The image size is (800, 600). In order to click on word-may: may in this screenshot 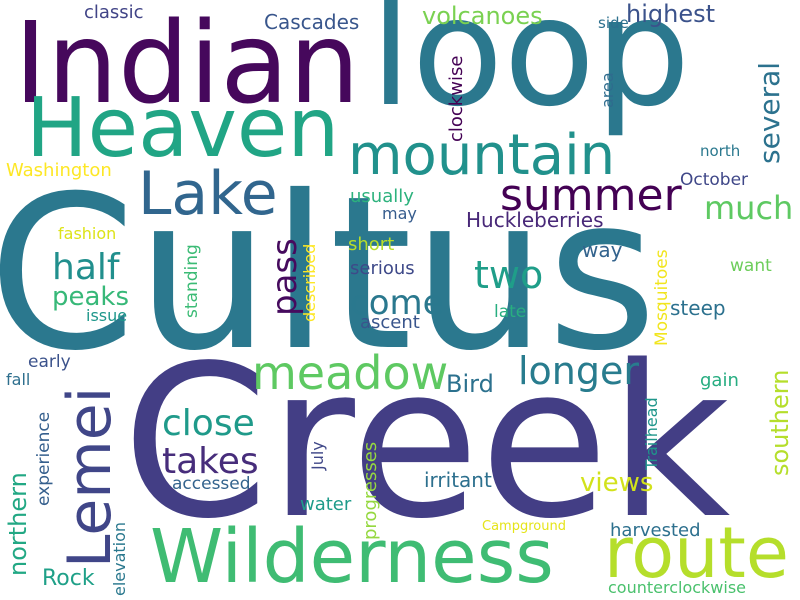, I will do `click(399, 213)`.